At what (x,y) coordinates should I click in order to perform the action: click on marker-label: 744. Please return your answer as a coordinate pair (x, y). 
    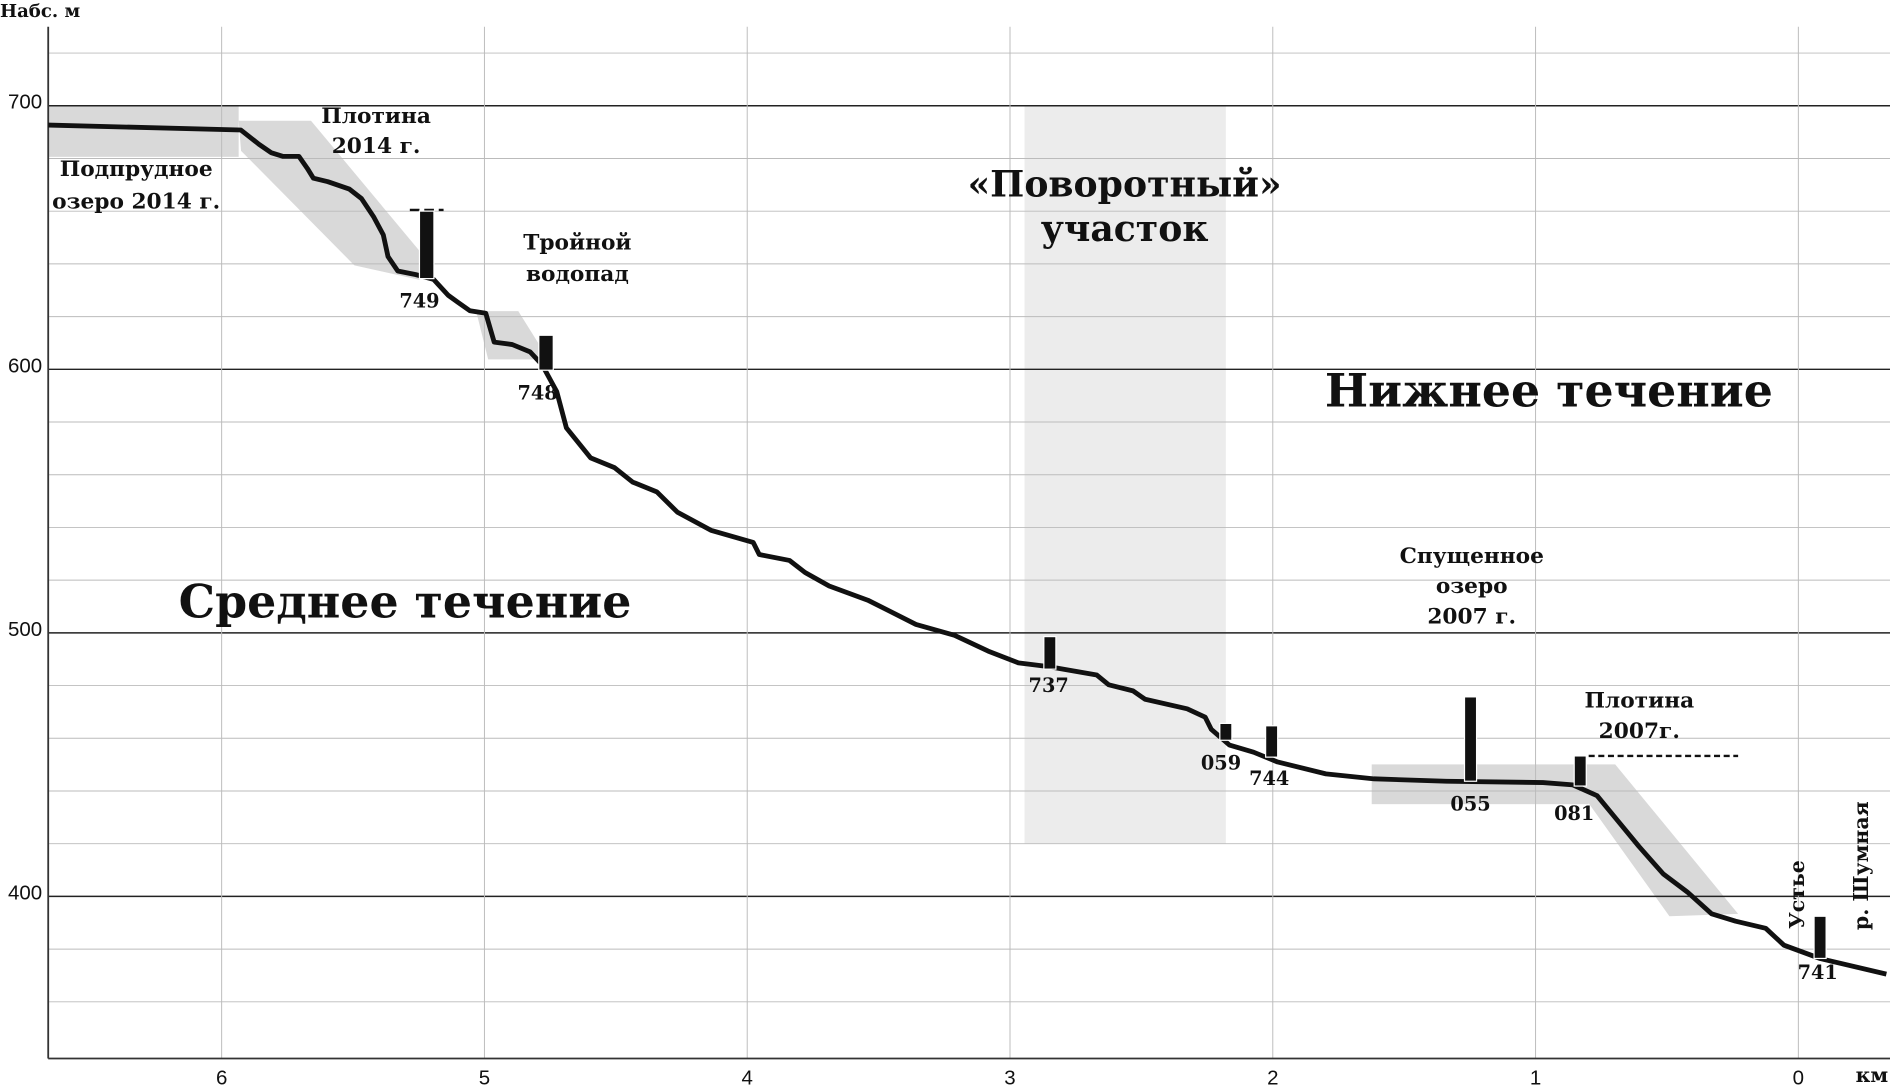
    Looking at the image, I should click on (1269, 778).